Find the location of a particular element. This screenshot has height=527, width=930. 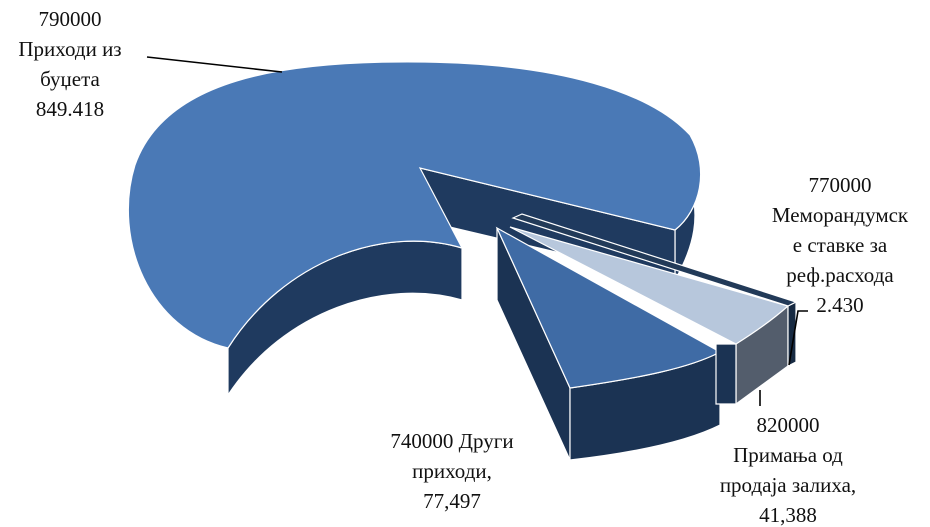

leader-line-budget is located at coordinates (214, 64).